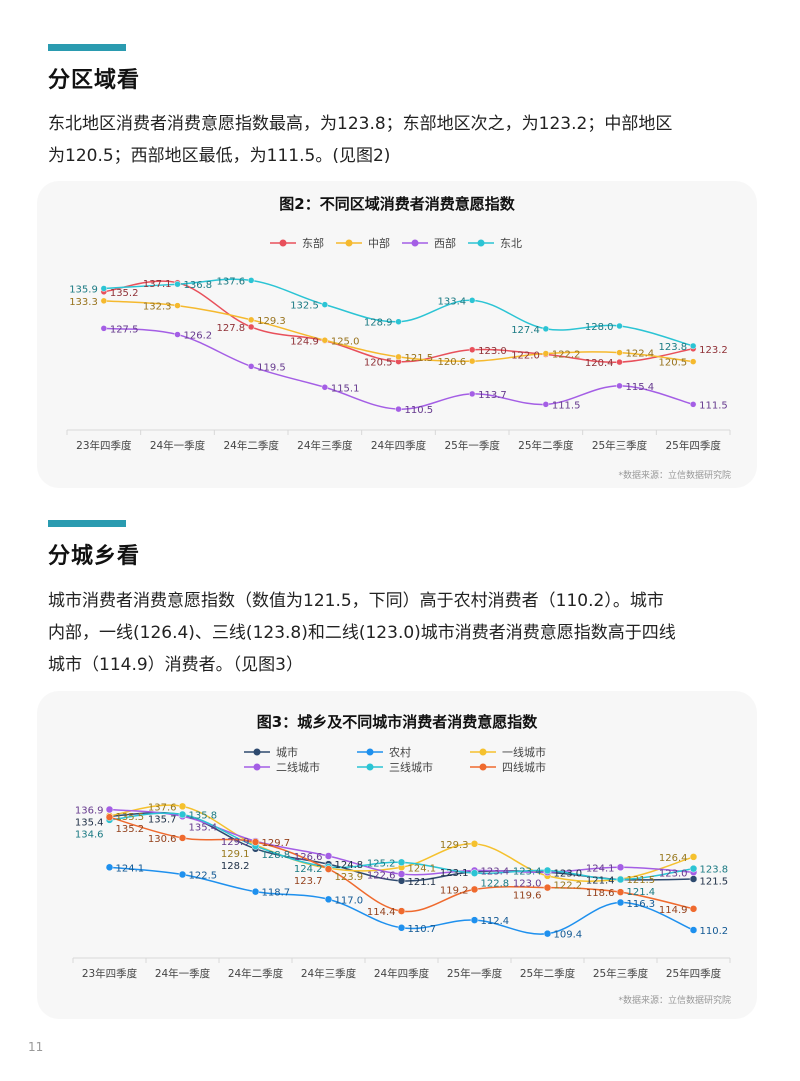 This screenshot has width=800, height=1081. I want to click on legend-item-西部: 西部, so click(429, 243).